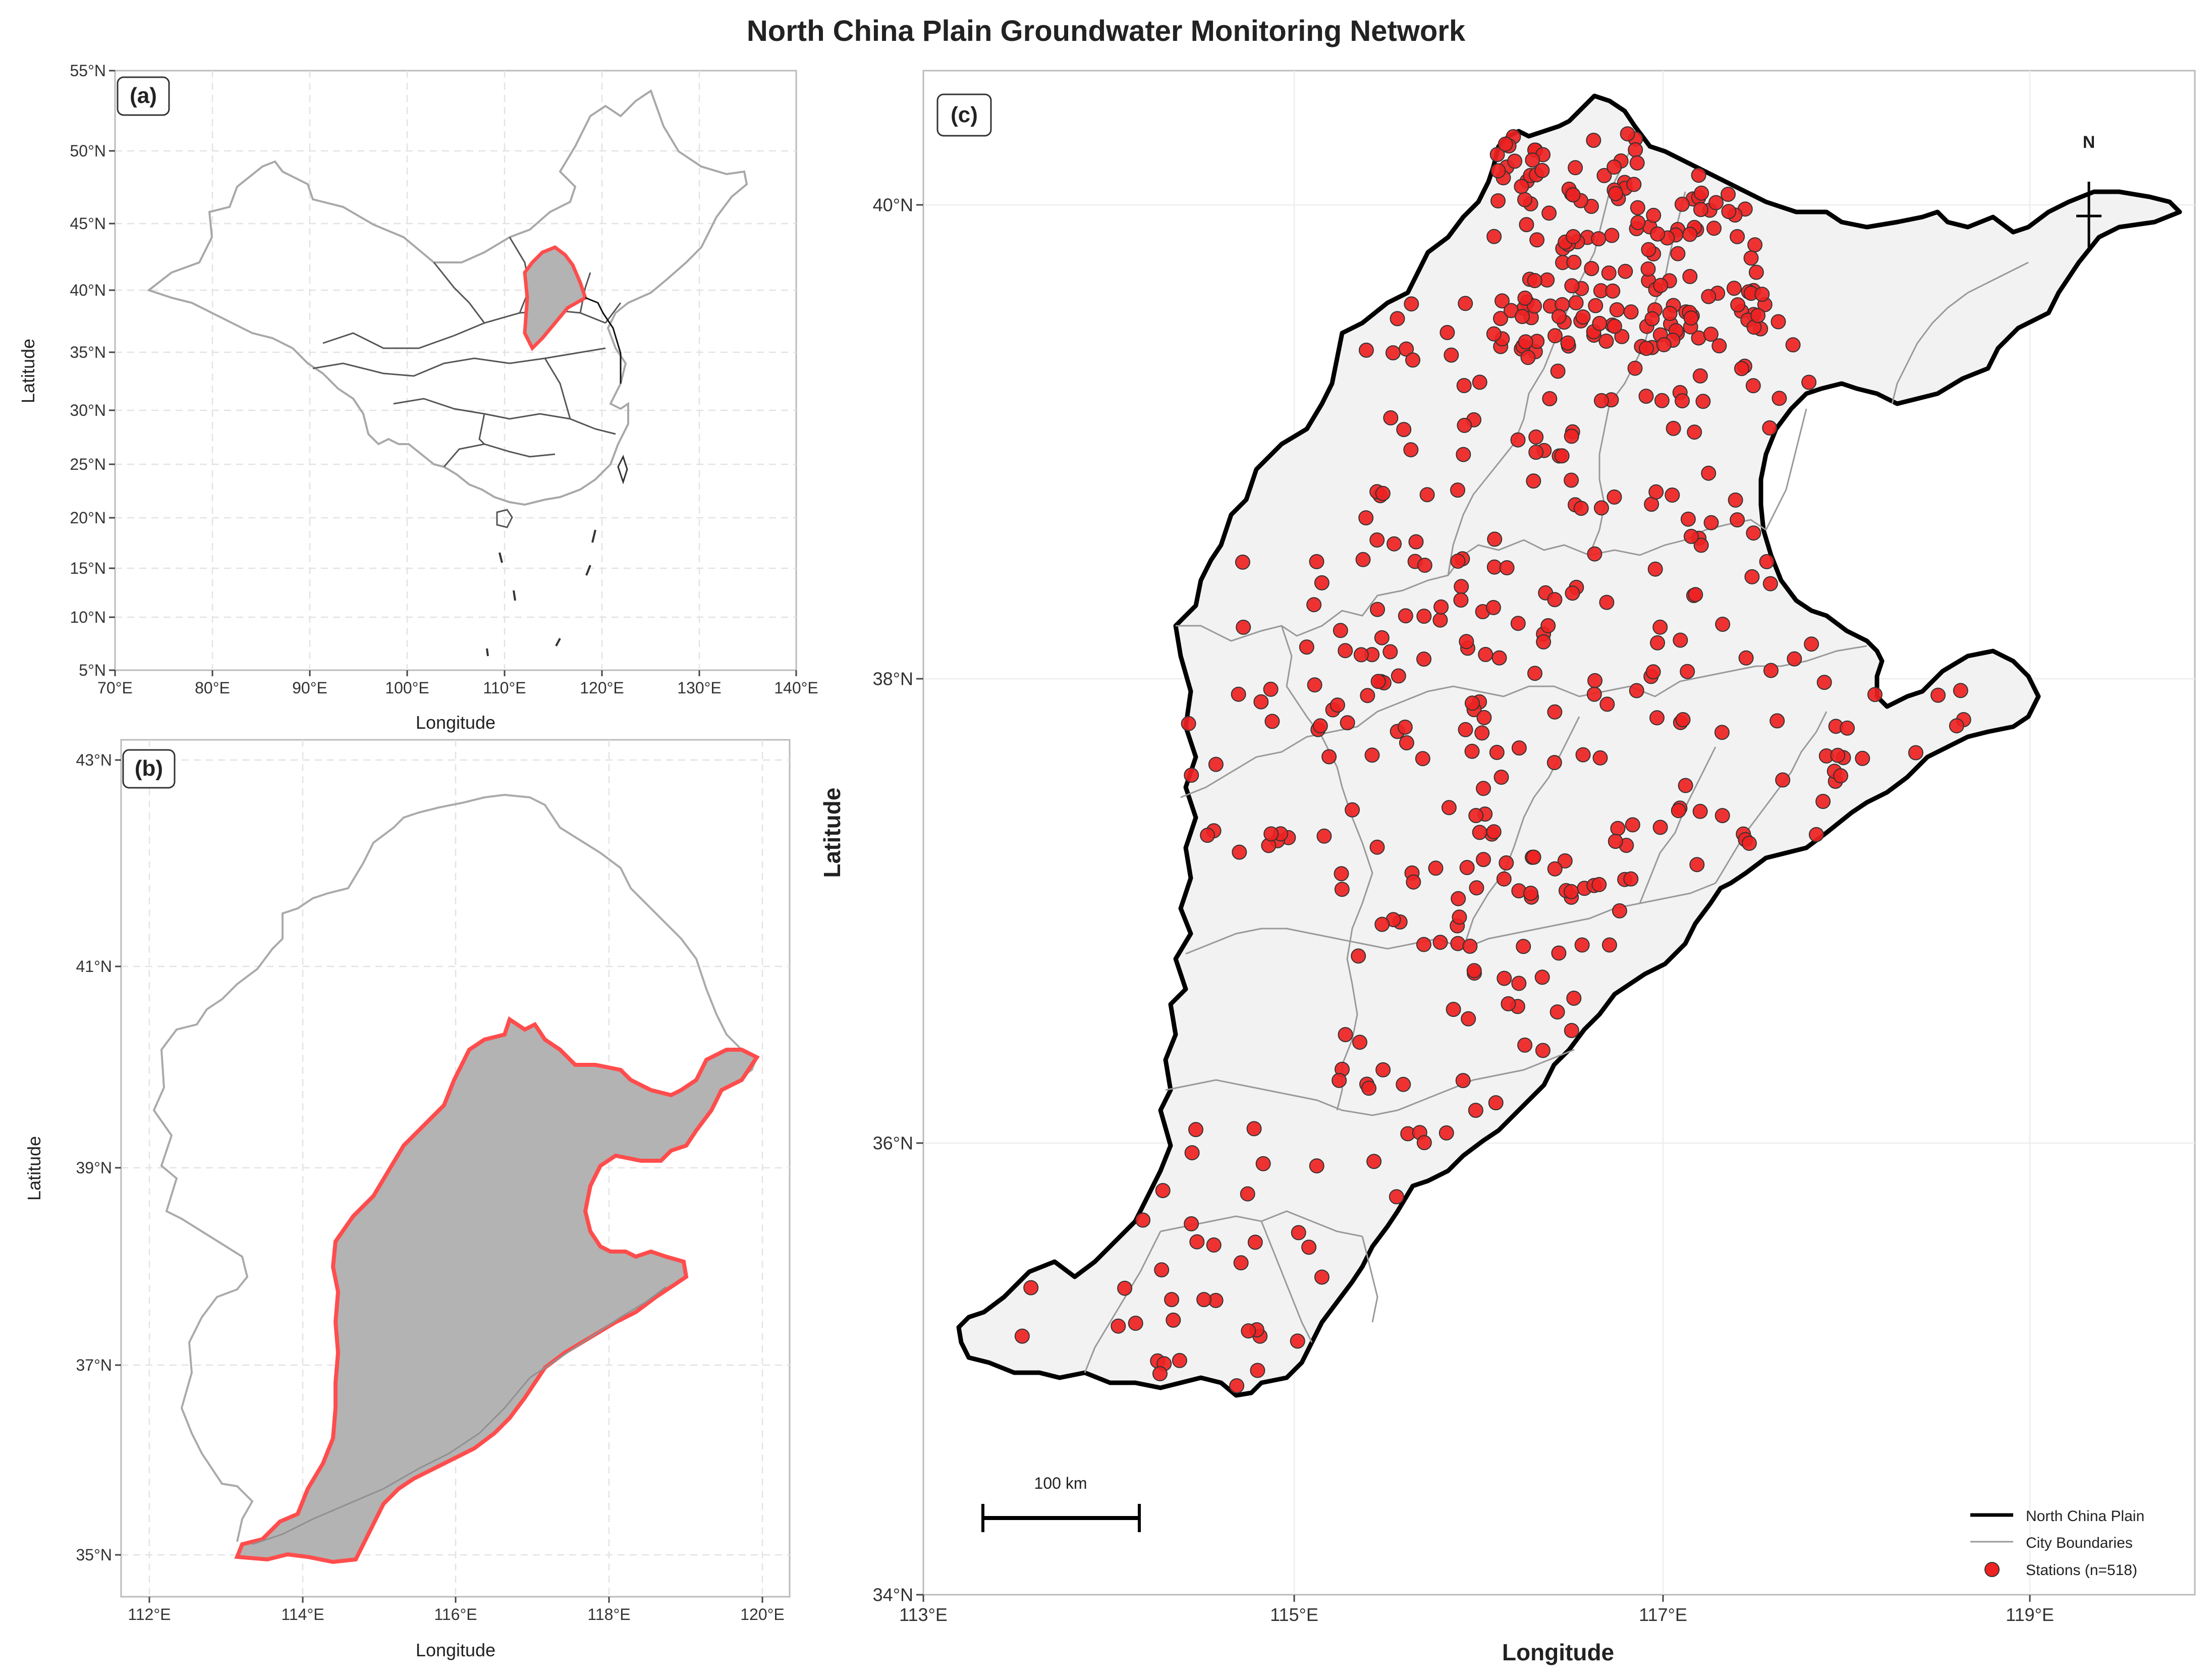 The width and height of the screenshot is (2212, 1678). What do you see at coordinates (504, 518) in the screenshot?
I see `hainan-island` at bounding box center [504, 518].